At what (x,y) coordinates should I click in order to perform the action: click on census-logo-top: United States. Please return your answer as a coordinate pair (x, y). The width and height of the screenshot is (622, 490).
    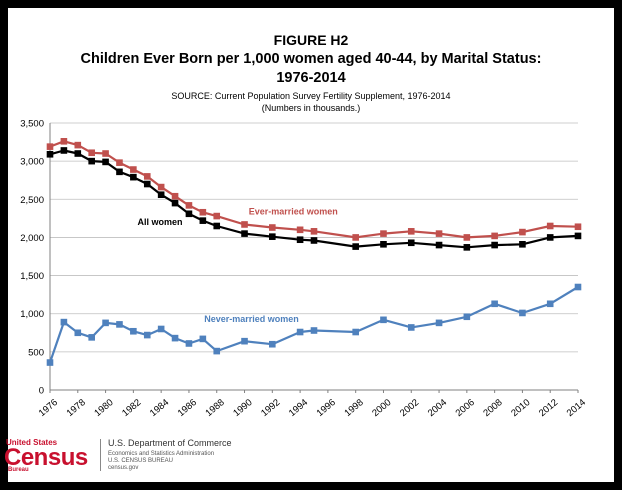
    Looking at the image, I should click on (32, 442).